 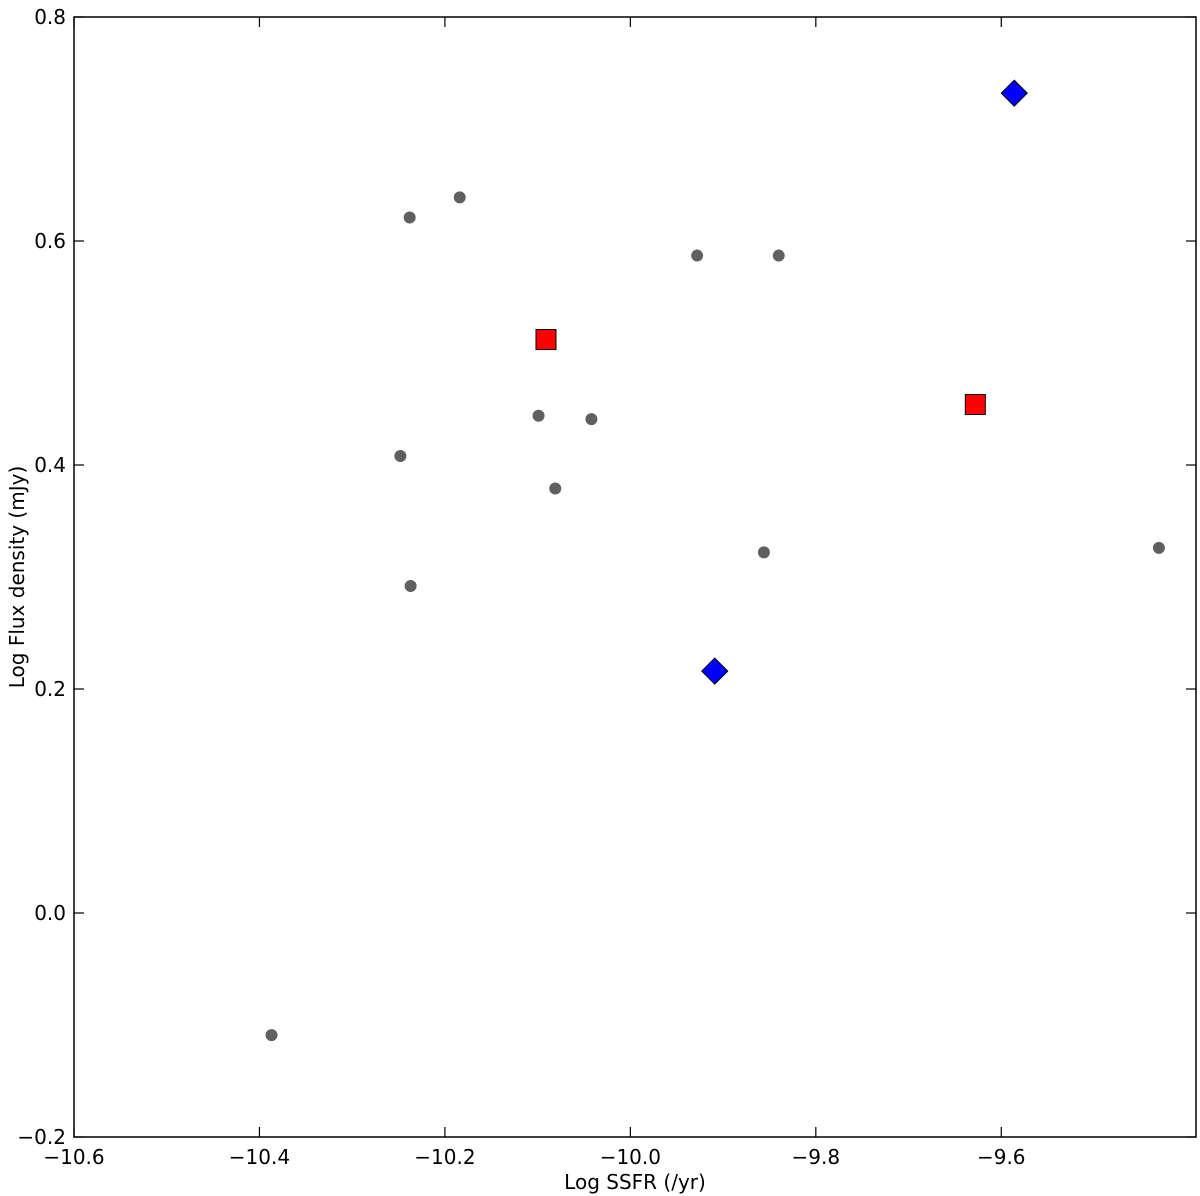 I want to click on x-tick-label: −9.6, so click(x=1001, y=1157).